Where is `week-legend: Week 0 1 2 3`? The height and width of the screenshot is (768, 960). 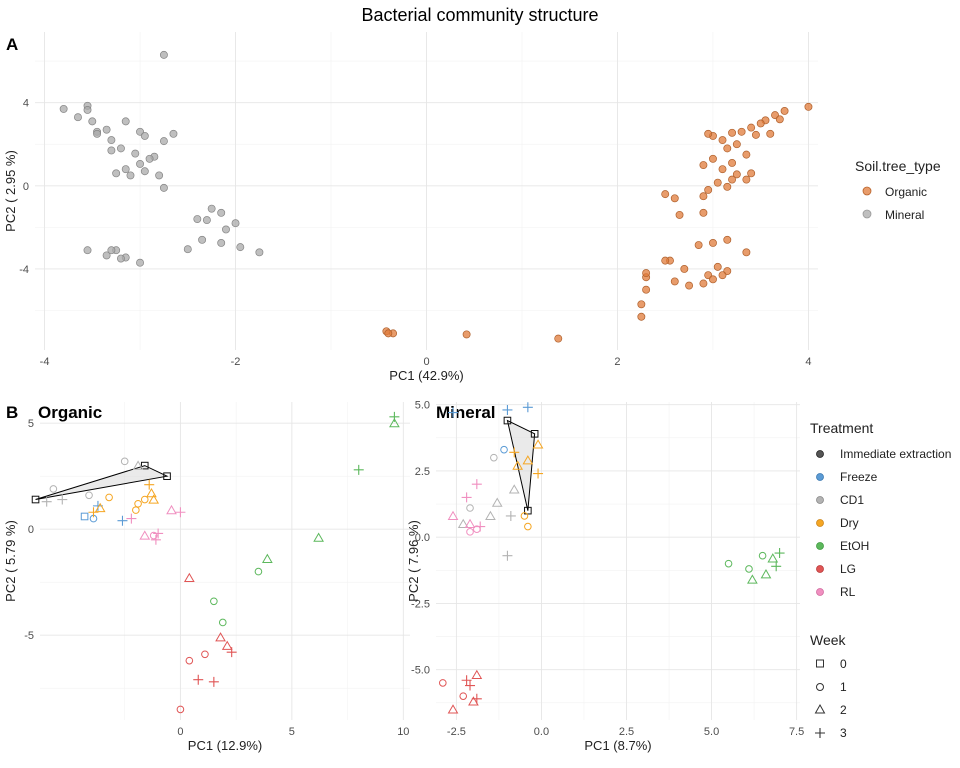
week-legend: Week 0 1 2 3 is located at coordinates (828, 686).